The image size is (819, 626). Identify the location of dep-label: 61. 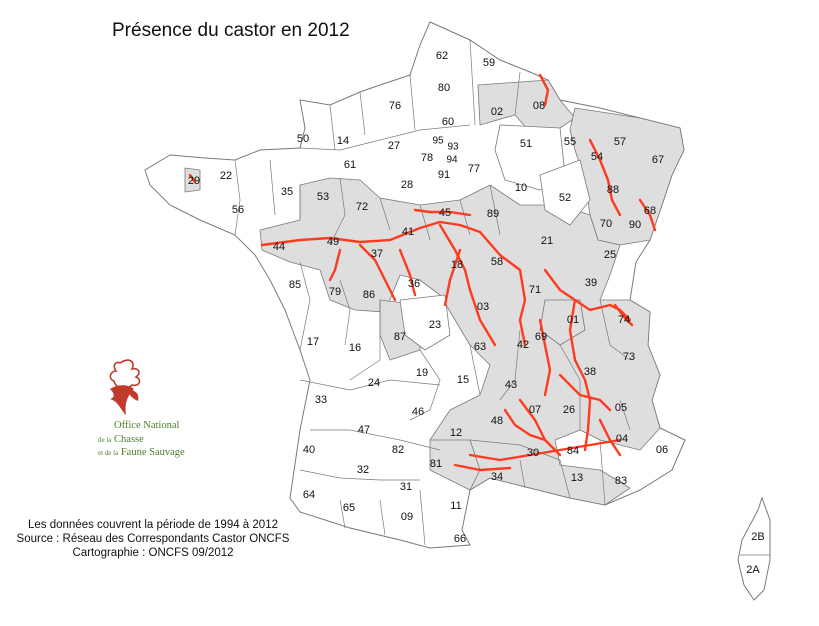
(350, 165).